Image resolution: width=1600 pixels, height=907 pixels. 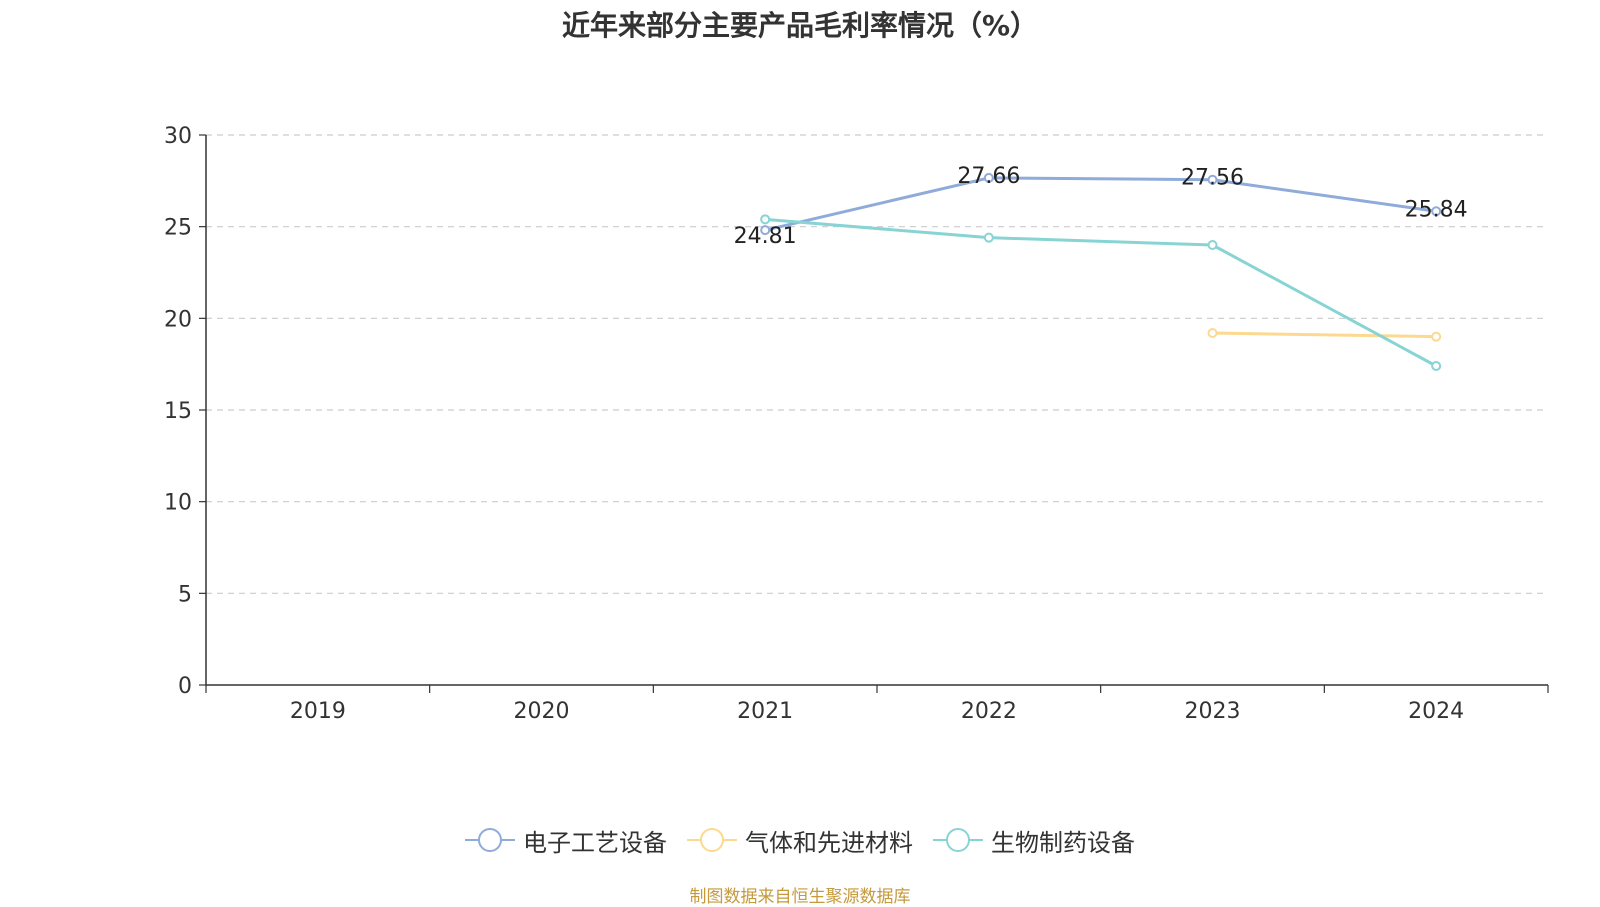 I want to click on legend-label: 气体和先进材料, so click(x=829, y=842).